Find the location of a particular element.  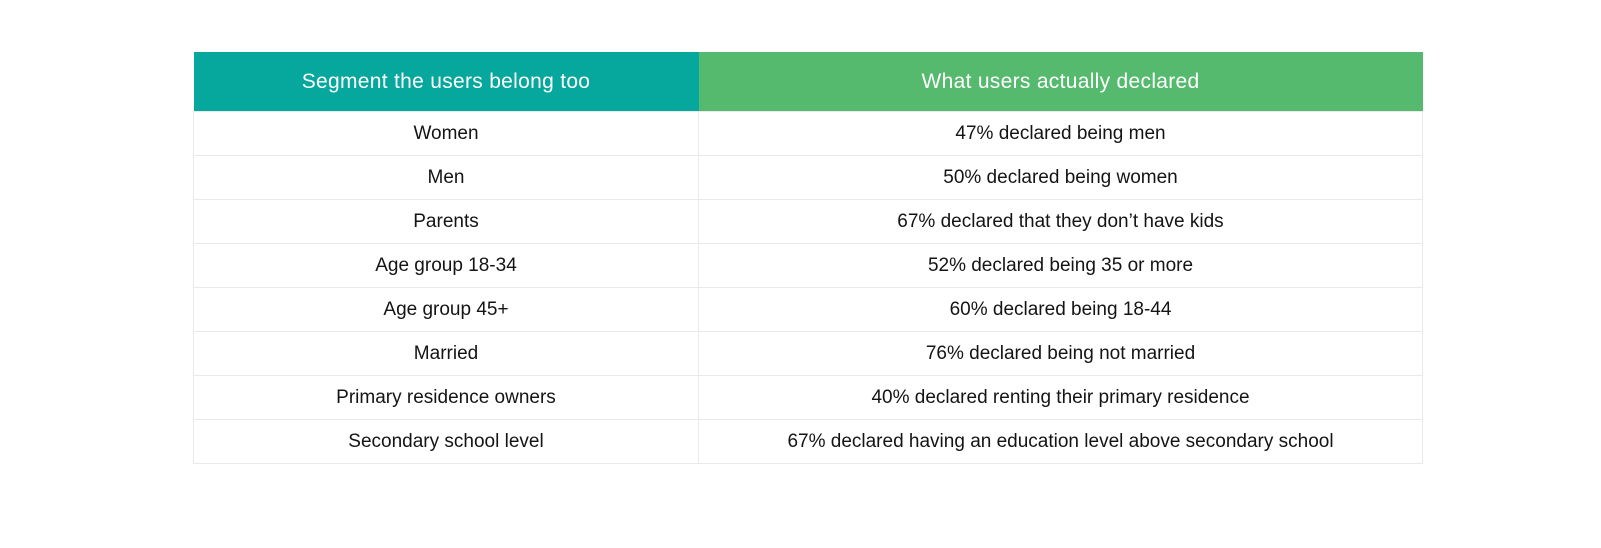

table-row: Married 76% declared being not married is located at coordinates (808, 353).